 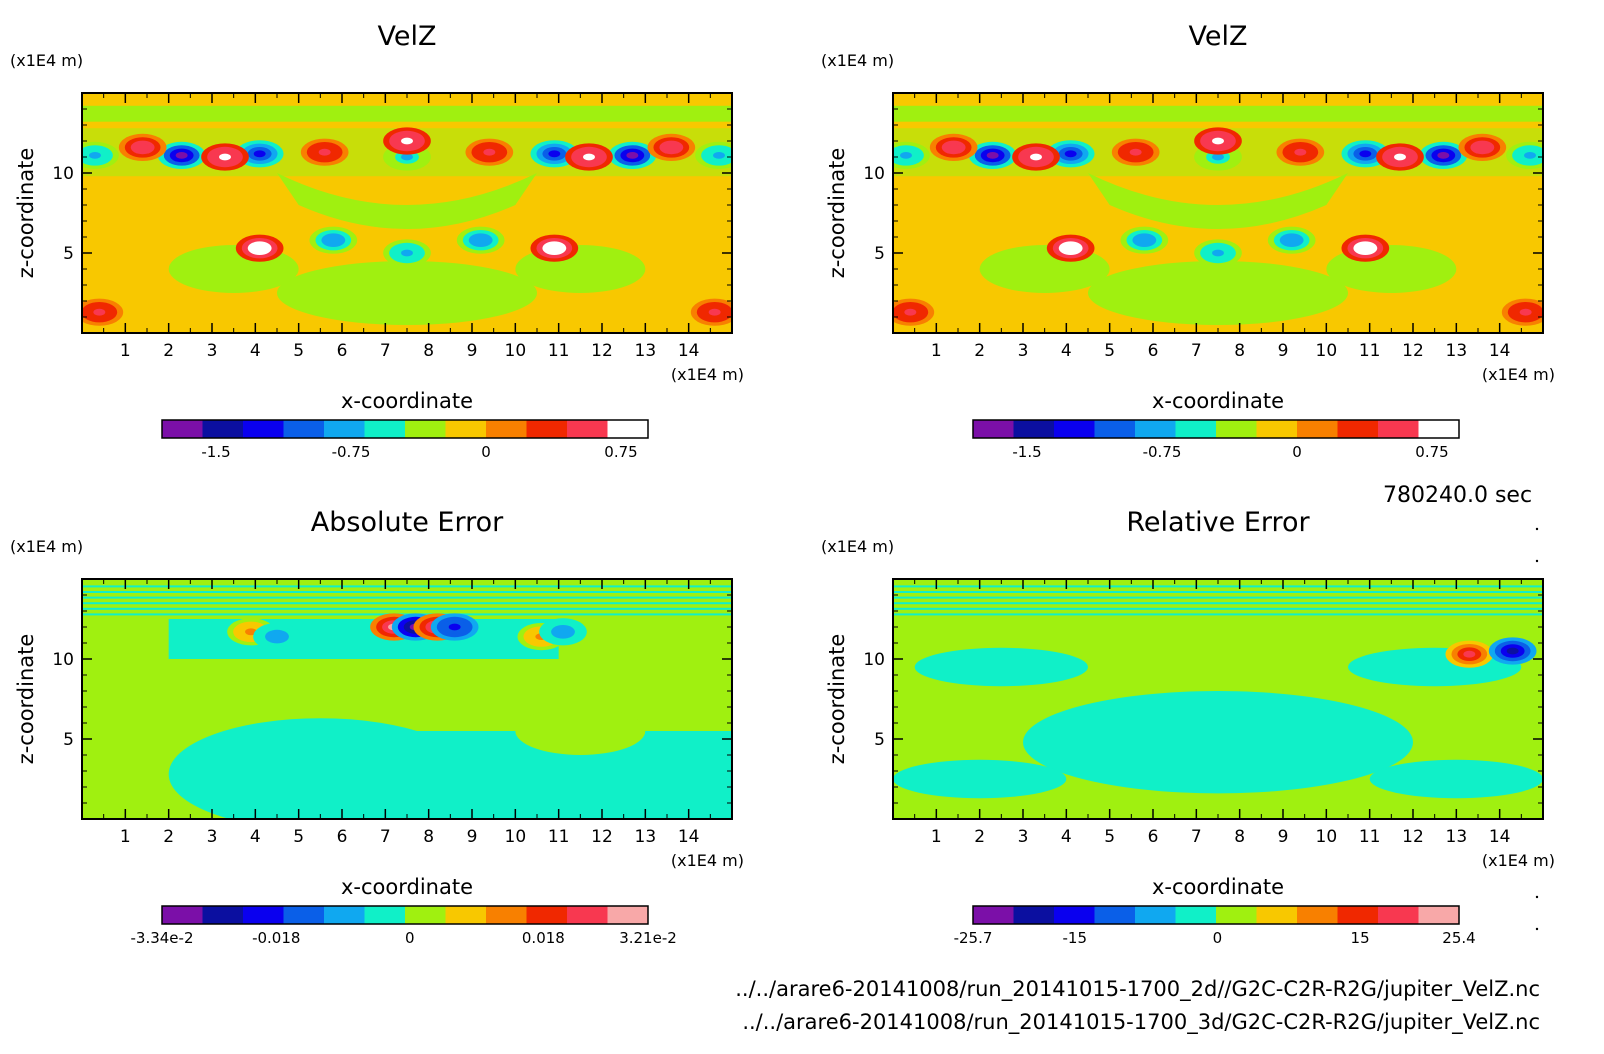 What do you see at coordinates (1327, 351) in the screenshot?
I see `x-tick-label: 10` at bounding box center [1327, 351].